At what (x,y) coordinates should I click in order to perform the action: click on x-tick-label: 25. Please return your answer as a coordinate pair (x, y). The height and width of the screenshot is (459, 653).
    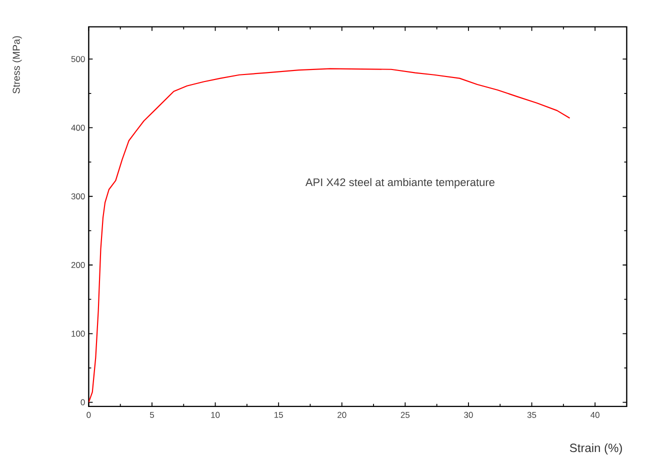
    Looking at the image, I should click on (405, 415).